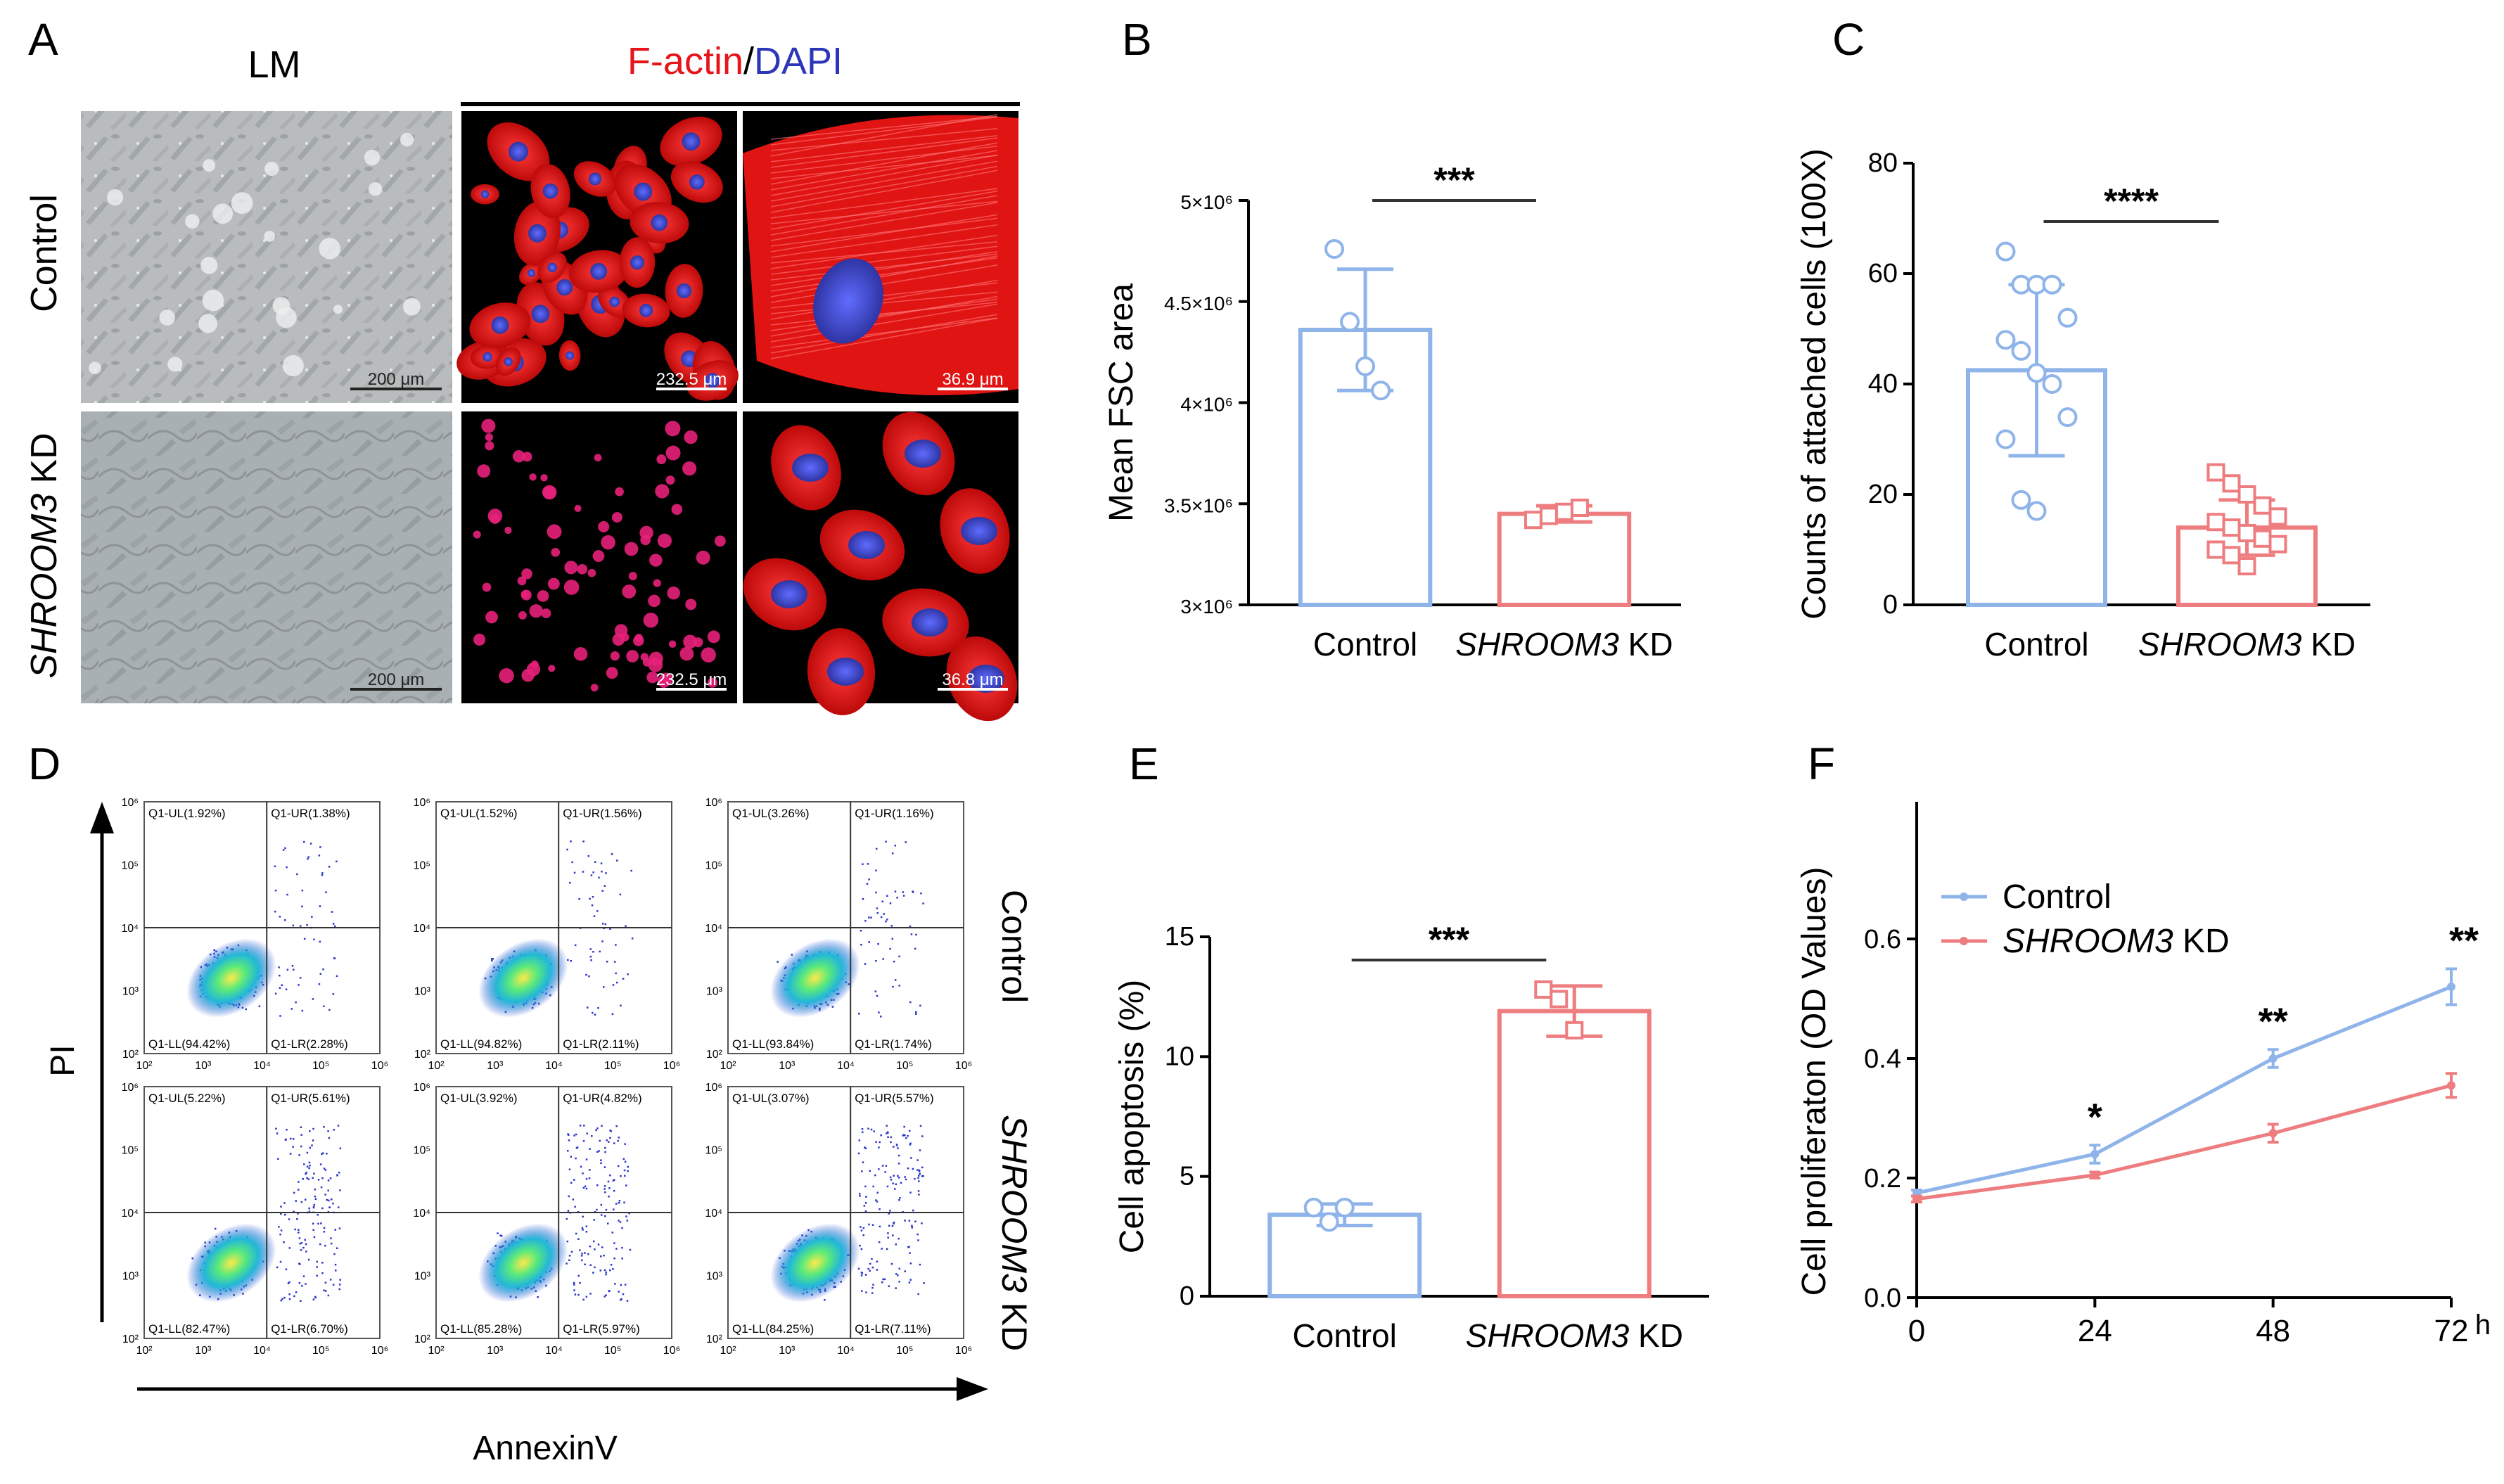 The height and width of the screenshot is (1484, 2504). I want to click on x-tick-label: 10⁶, so click(379, 1351).